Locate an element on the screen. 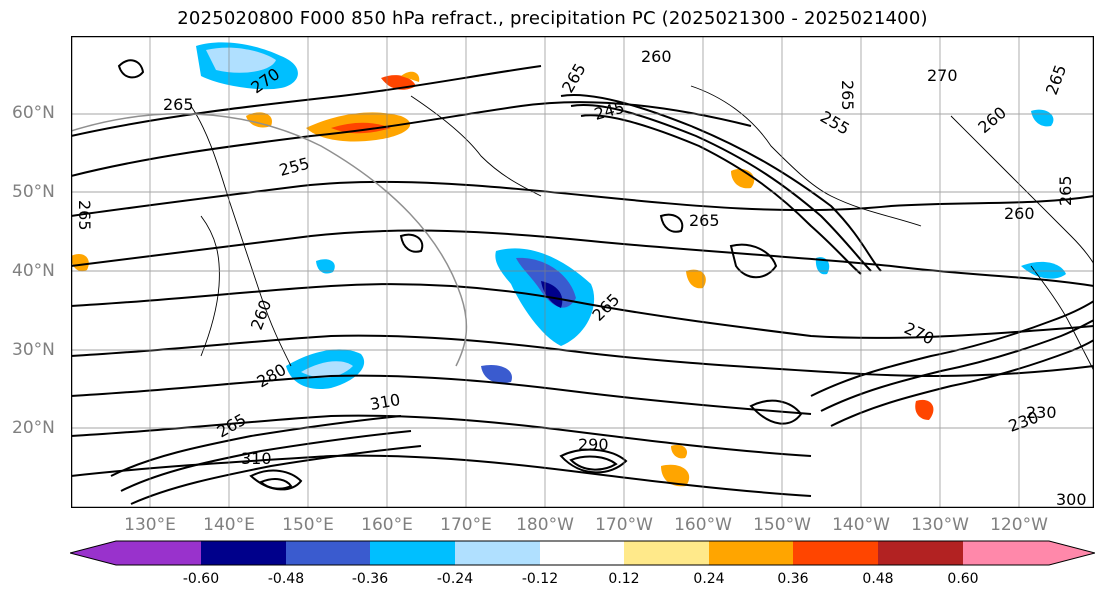 Image resolution: width=1105 pixels, height=601 pixels. lon-label: 170°W is located at coordinates (624, 525).